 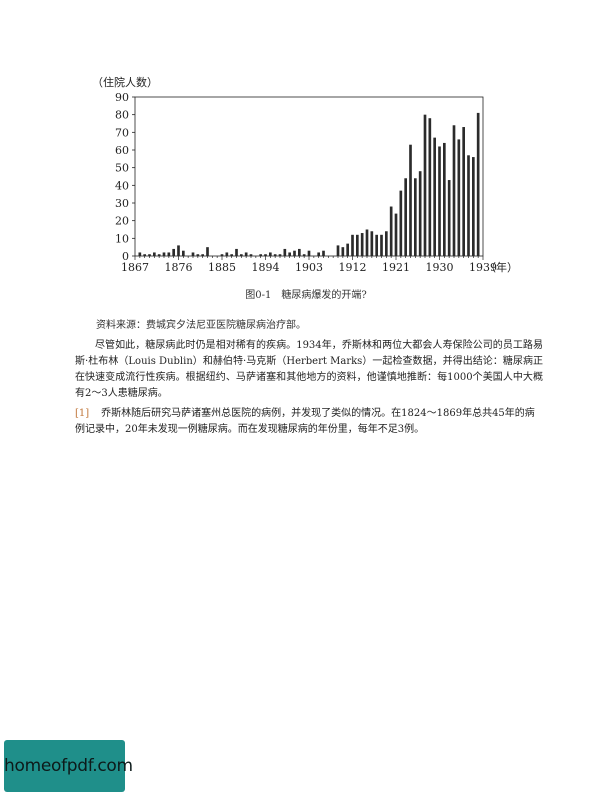 What do you see at coordinates (122, 185) in the screenshot?
I see `y-tick-label: 40` at bounding box center [122, 185].